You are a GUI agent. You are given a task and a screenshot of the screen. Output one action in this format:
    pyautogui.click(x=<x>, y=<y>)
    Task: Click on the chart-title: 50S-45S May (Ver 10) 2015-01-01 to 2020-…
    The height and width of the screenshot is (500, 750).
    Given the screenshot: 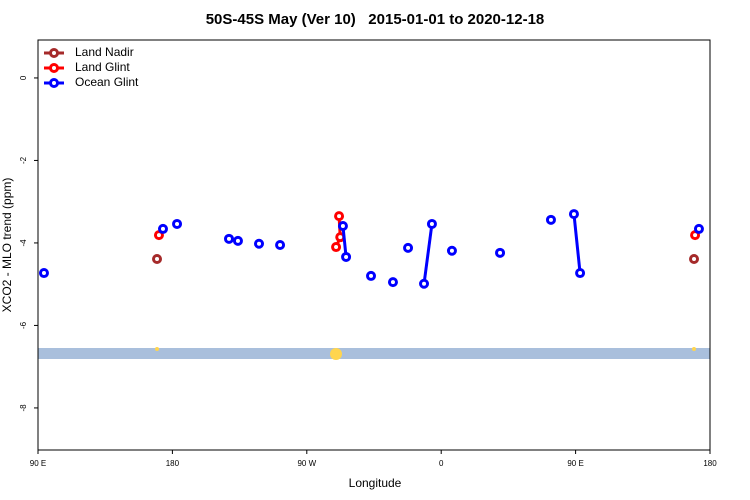 What is the action you would take?
    pyautogui.click(x=375, y=19)
    